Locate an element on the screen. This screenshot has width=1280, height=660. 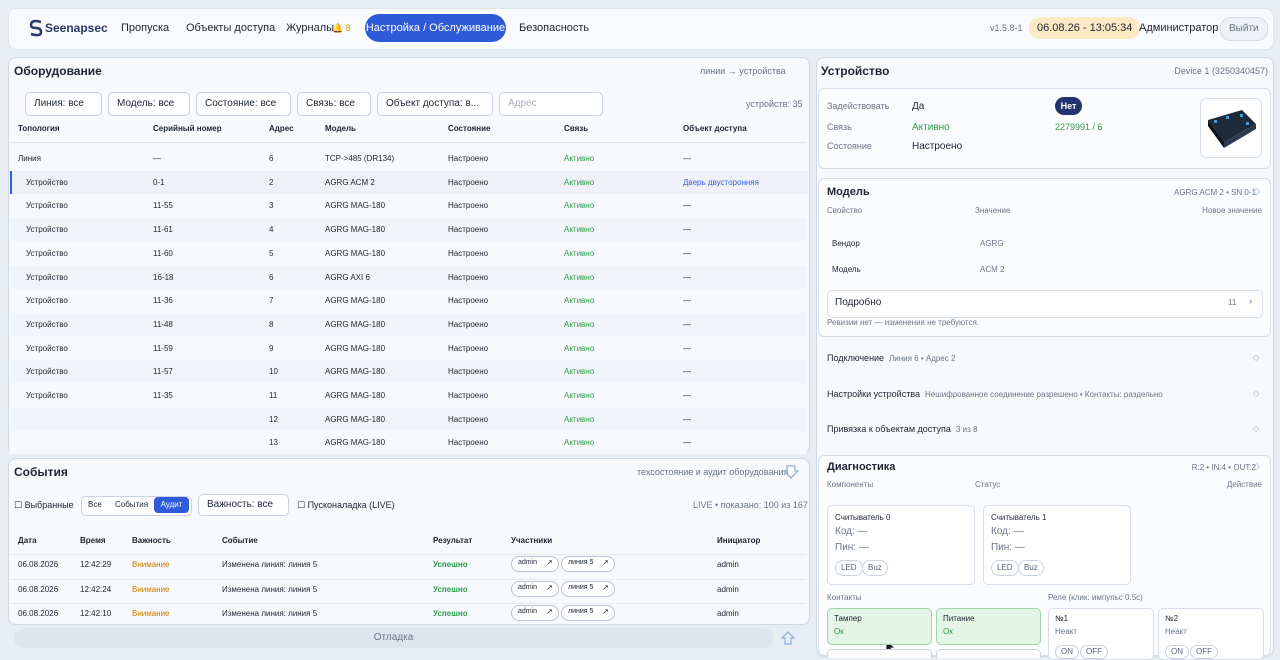
address-input: Адрес is located at coordinates (551, 104).